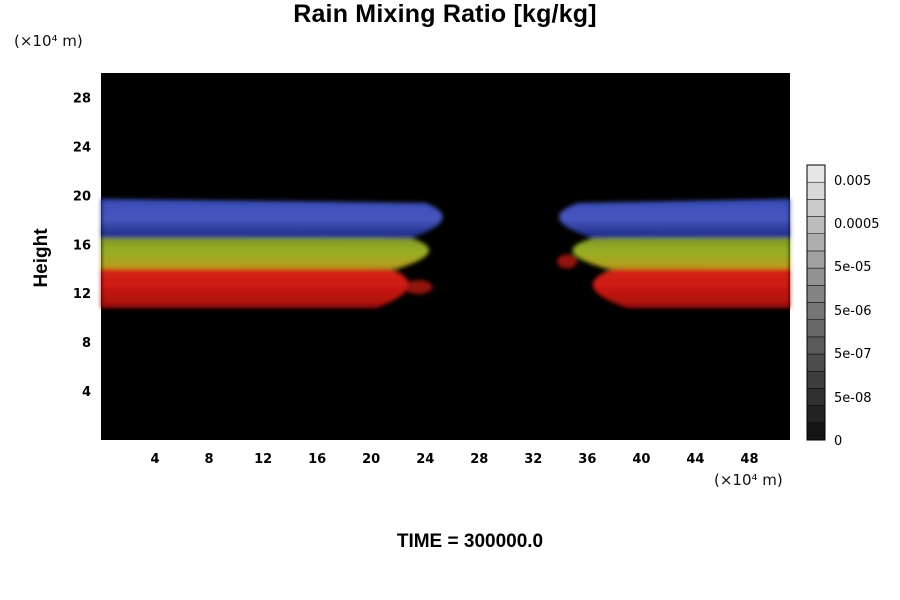 Image resolution: width=900 pixels, height=600 pixels. What do you see at coordinates (86, 343) in the screenshot?
I see `y-tick-label: 8` at bounding box center [86, 343].